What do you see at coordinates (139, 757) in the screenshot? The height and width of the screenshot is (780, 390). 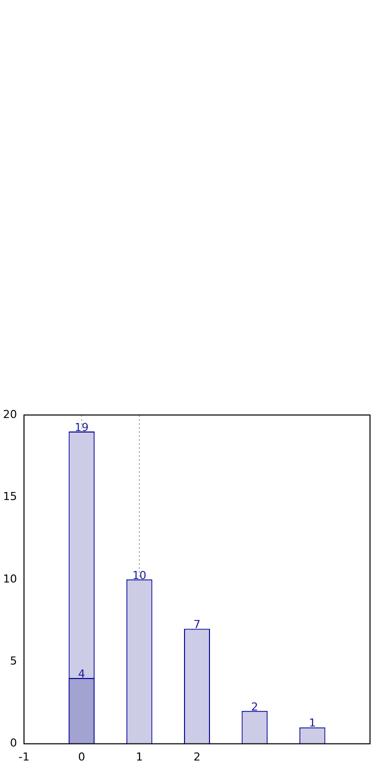 I see `x-tick-label: 1` at bounding box center [139, 757].